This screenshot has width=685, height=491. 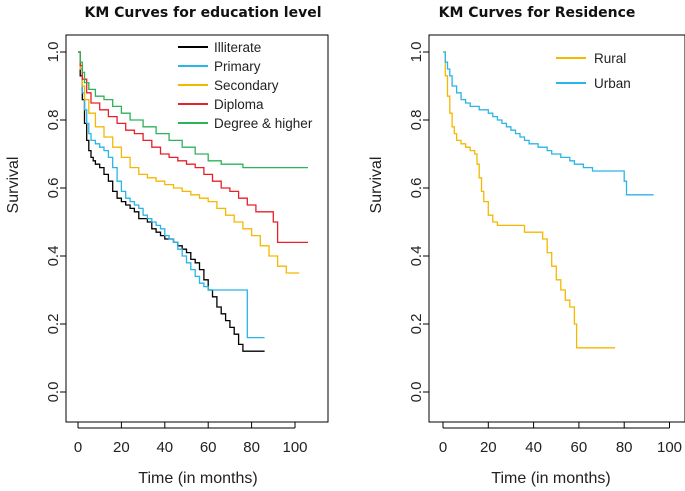 I want to click on series-line-degree-higher, so click(x=193, y=110).